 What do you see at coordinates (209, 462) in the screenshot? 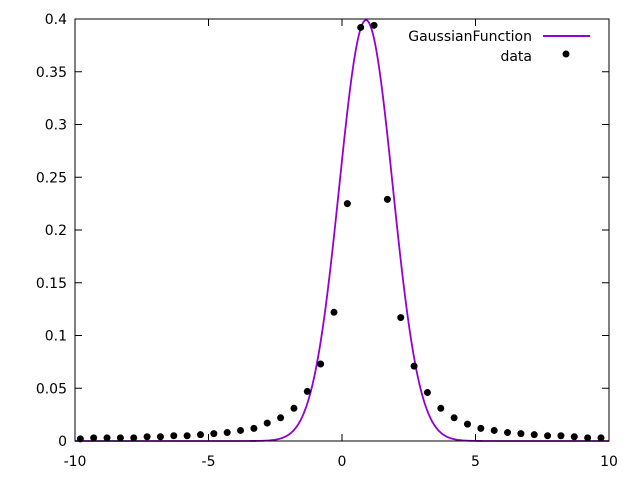
I see `x-tick-label: -5` at bounding box center [209, 462].